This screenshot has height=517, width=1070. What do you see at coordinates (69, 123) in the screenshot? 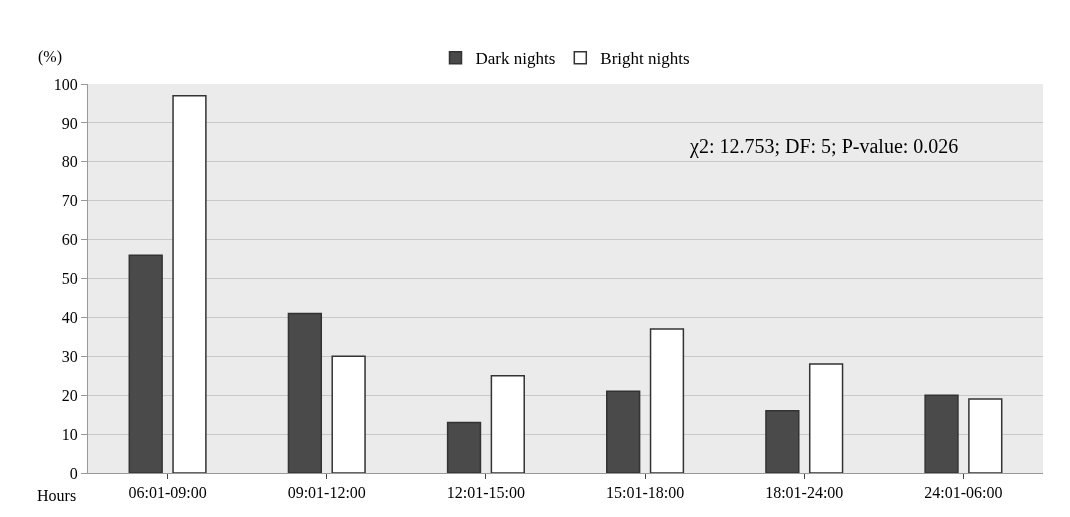
I see `y-tick-label: 90` at bounding box center [69, 123].